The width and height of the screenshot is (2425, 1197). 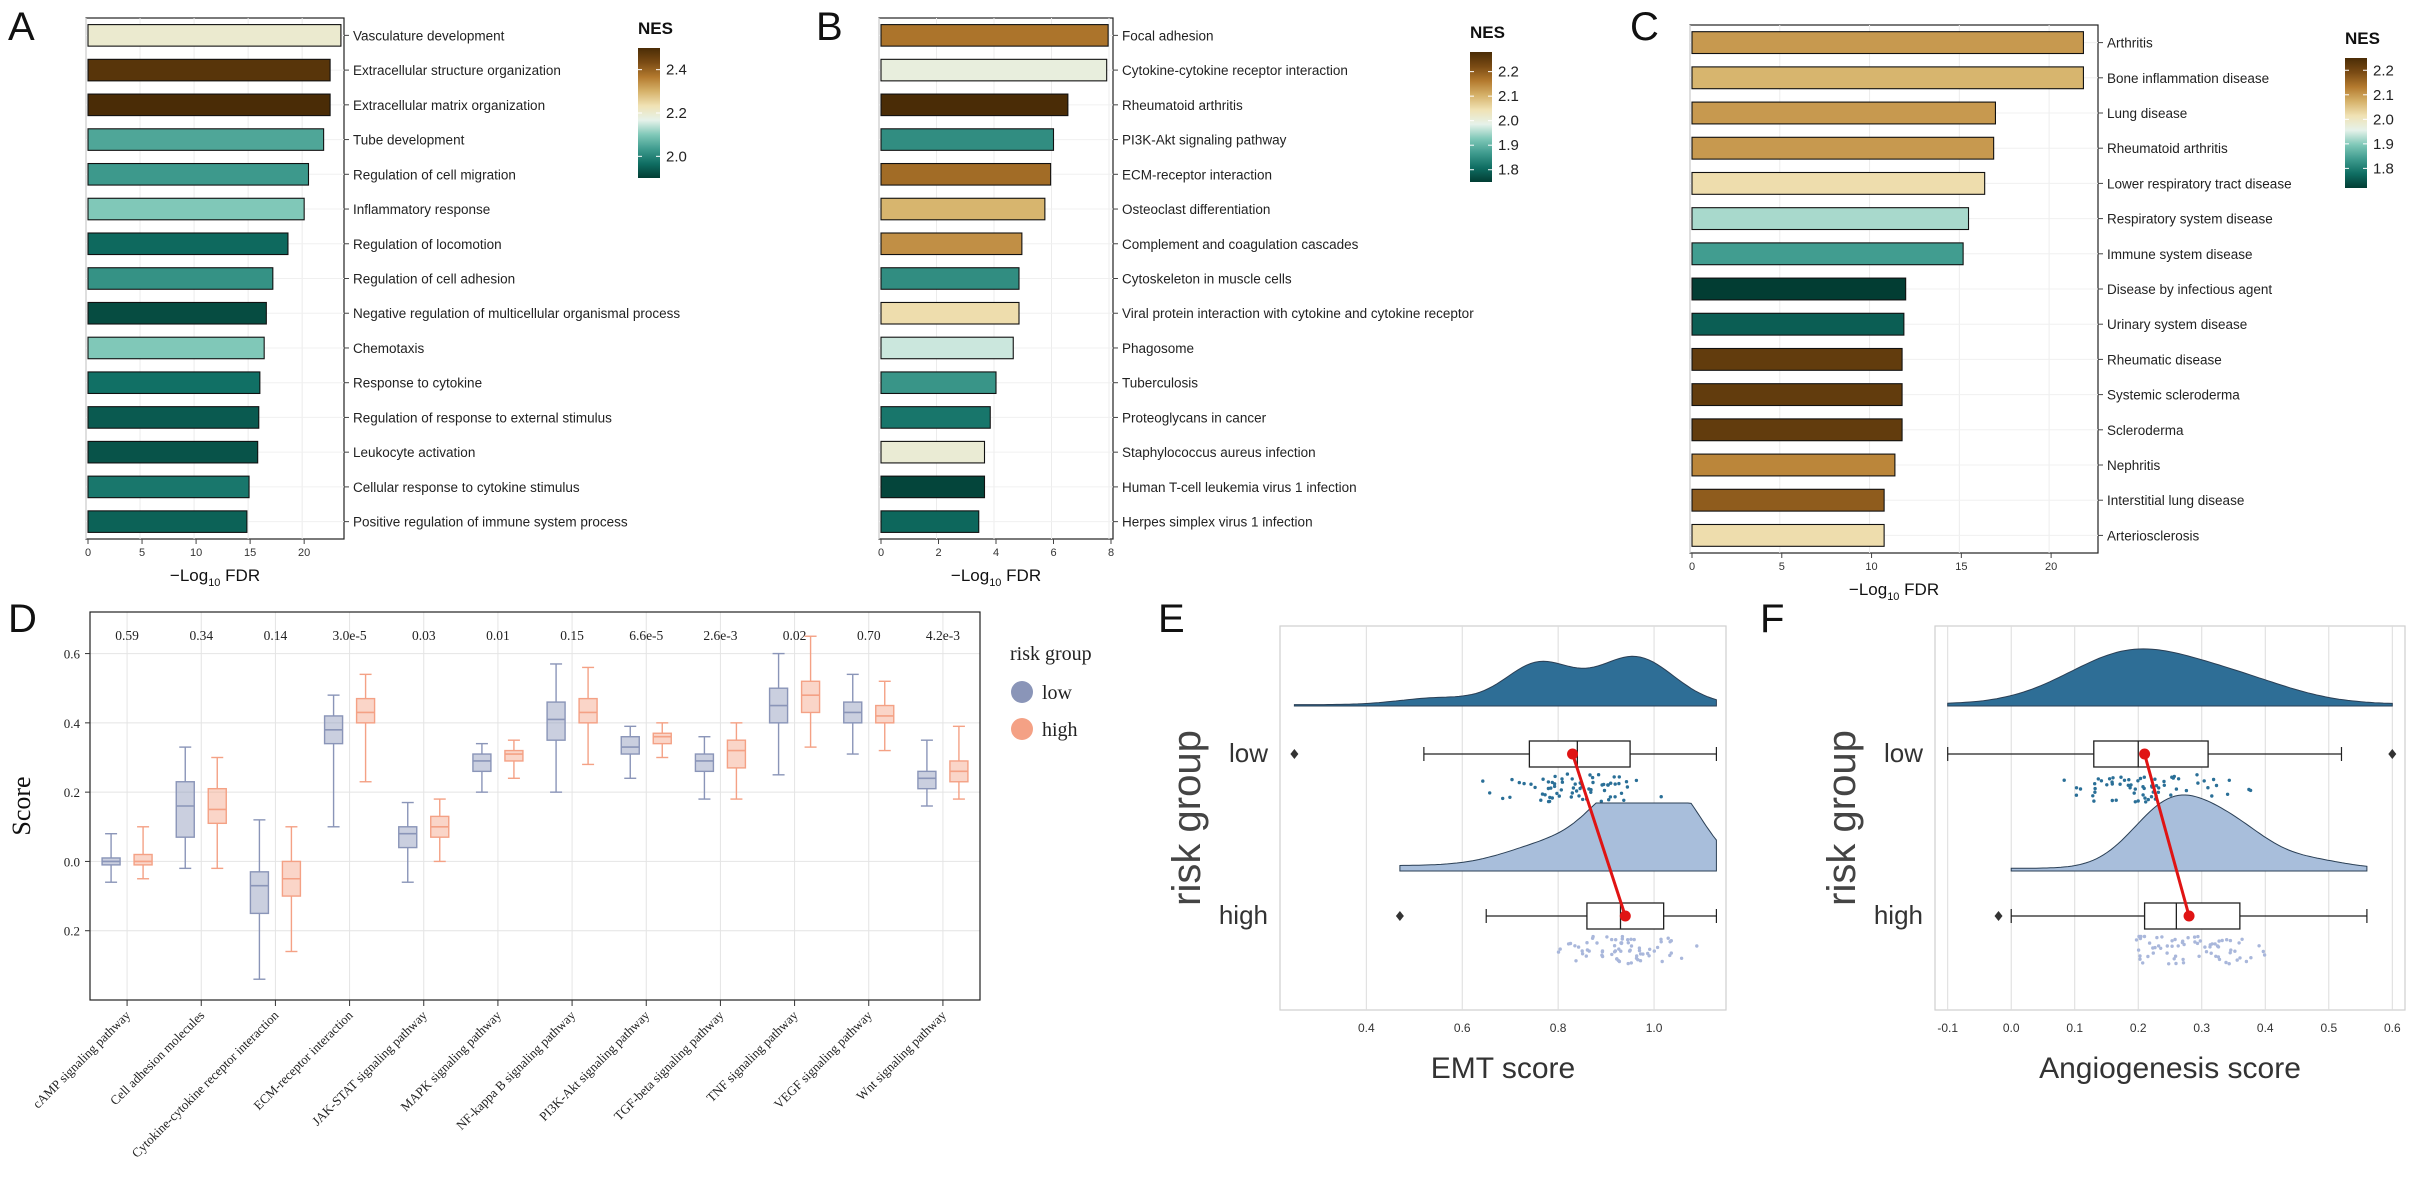 What do you see at coordinates (535, 806) in the screenshot?
I see `plot-frame` at bounding box center [535, 806].